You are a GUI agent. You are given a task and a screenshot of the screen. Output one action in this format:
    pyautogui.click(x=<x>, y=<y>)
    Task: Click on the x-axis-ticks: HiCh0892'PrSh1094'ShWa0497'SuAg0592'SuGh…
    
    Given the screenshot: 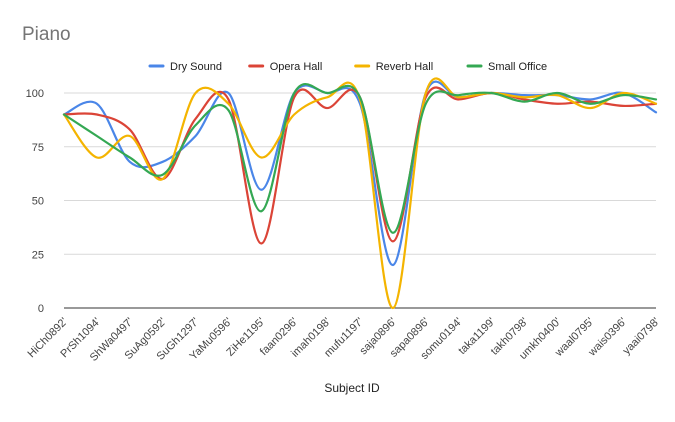 What is the action you would take?
    pyautogui.click(x=344, y=340)
    